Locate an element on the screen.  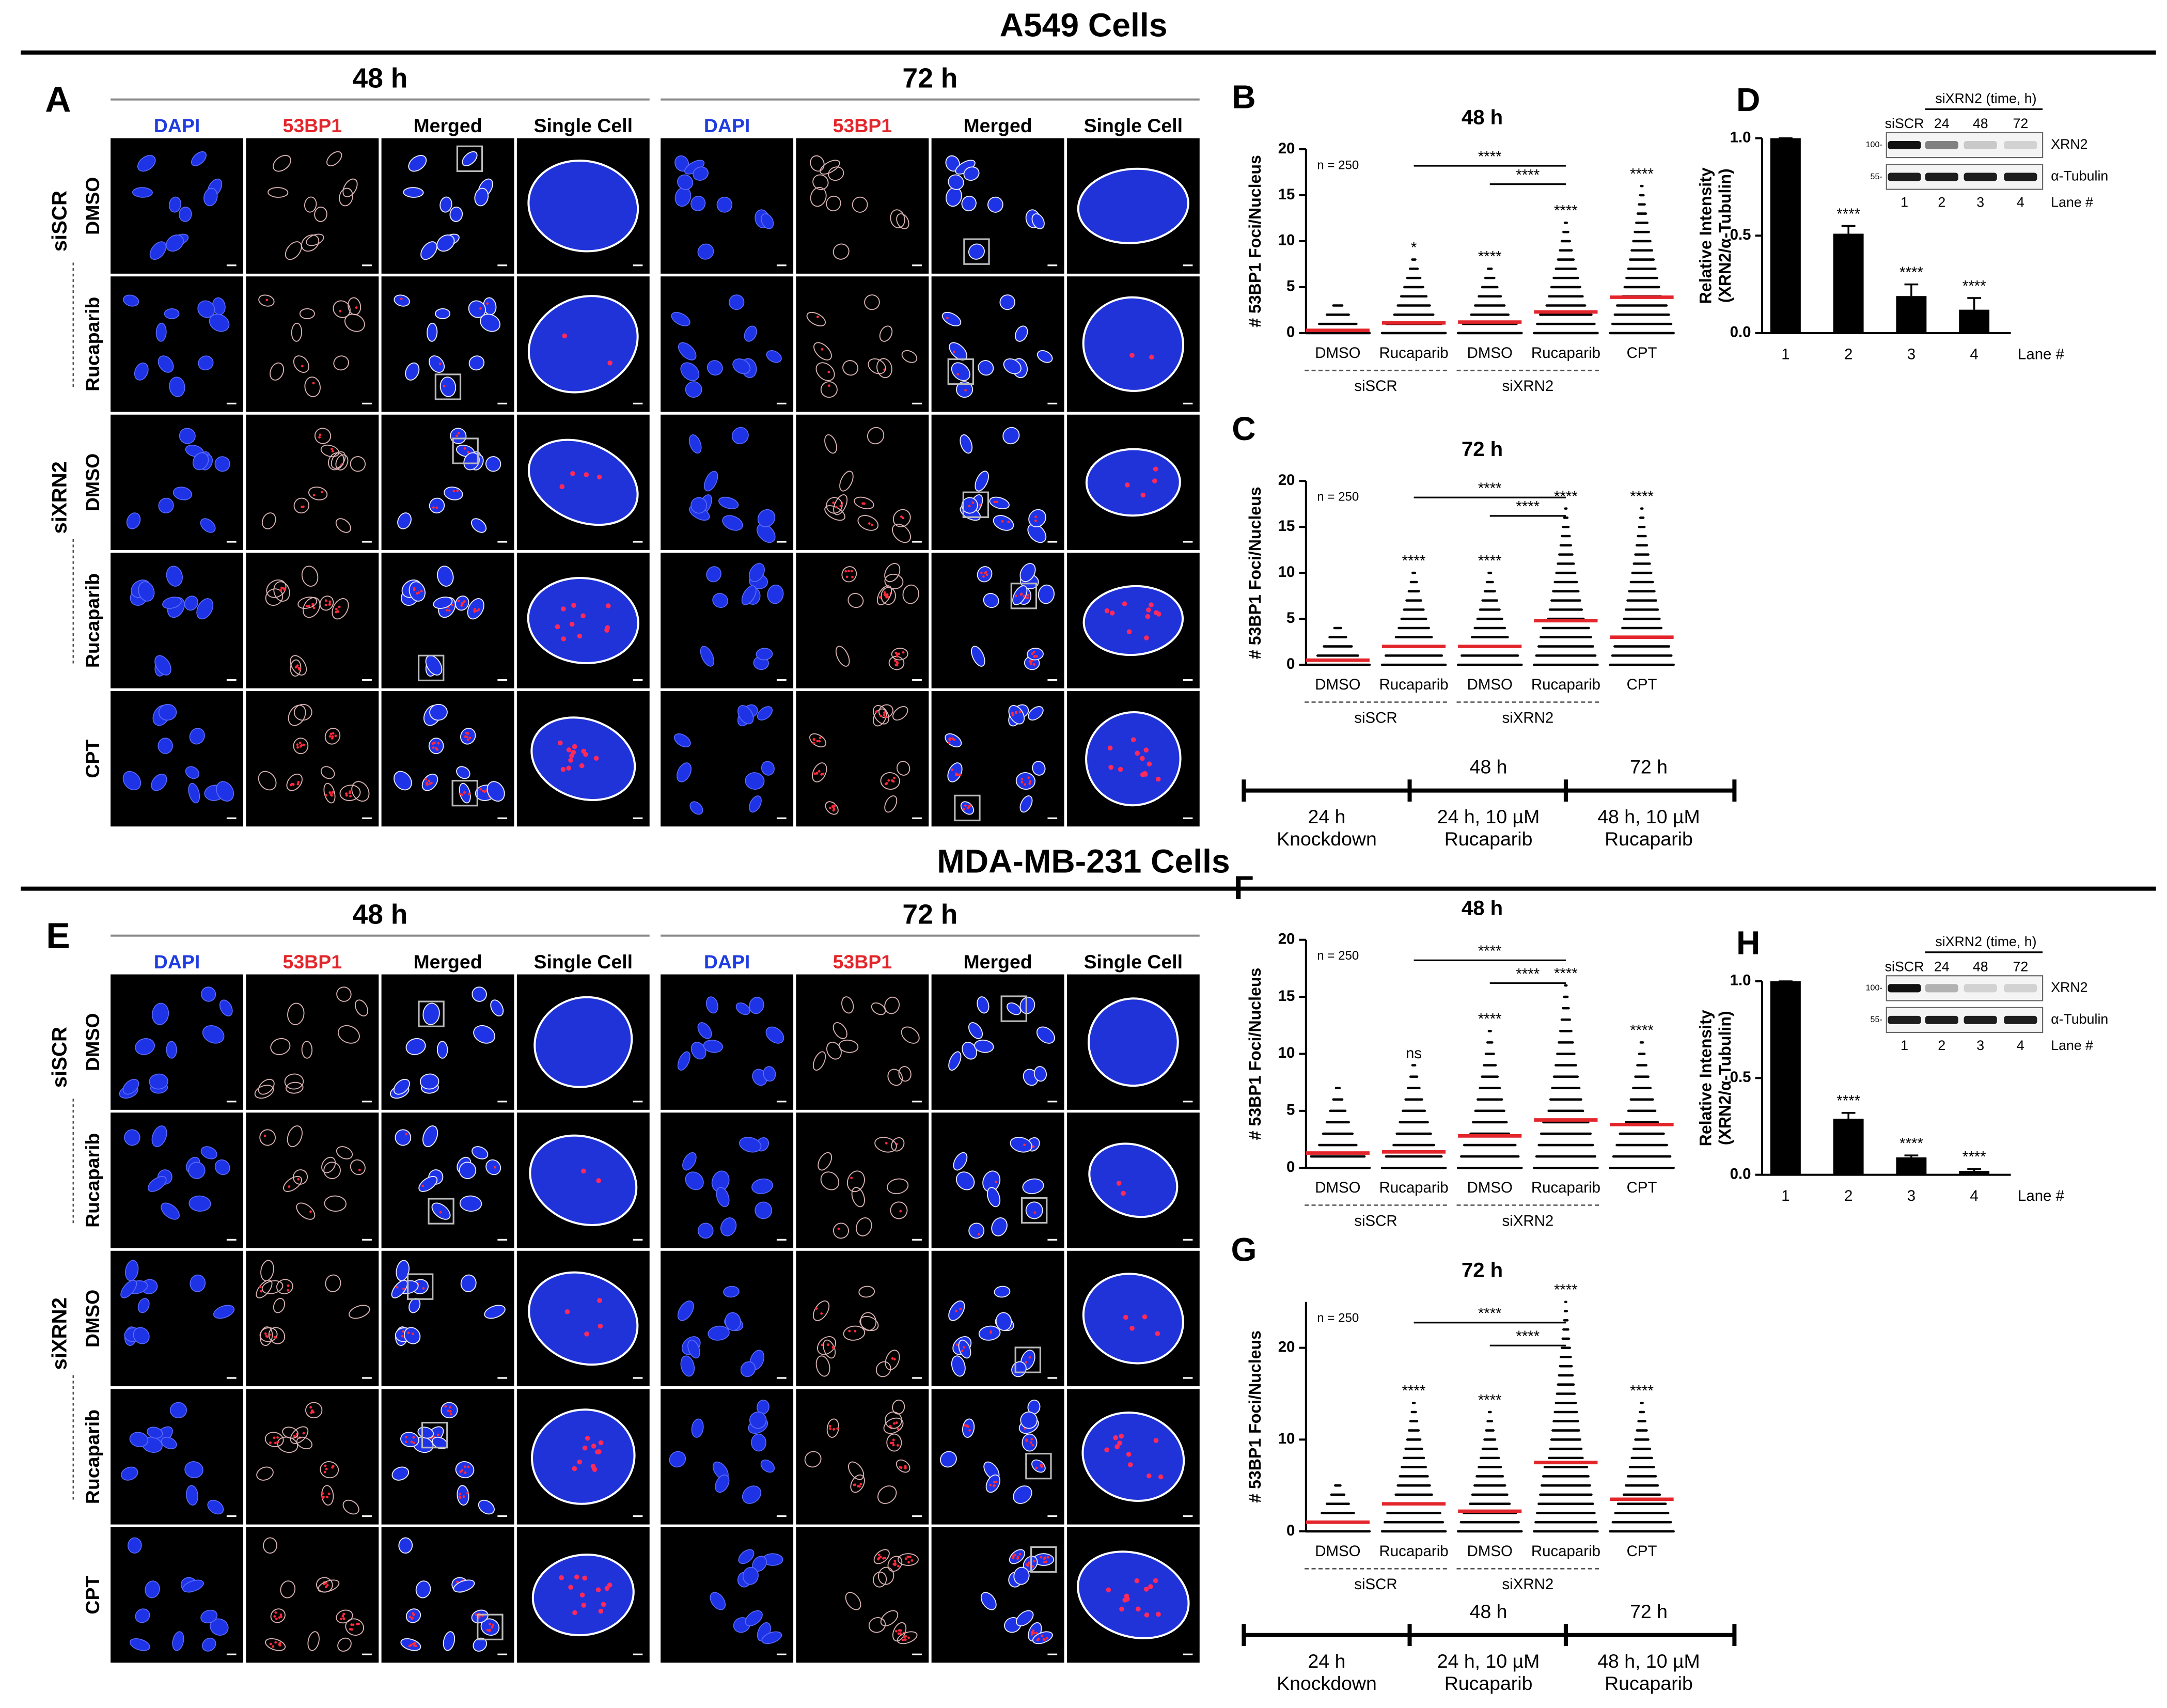
x-tick-label: Rucaparib is located at coordinates (1414, 1187).